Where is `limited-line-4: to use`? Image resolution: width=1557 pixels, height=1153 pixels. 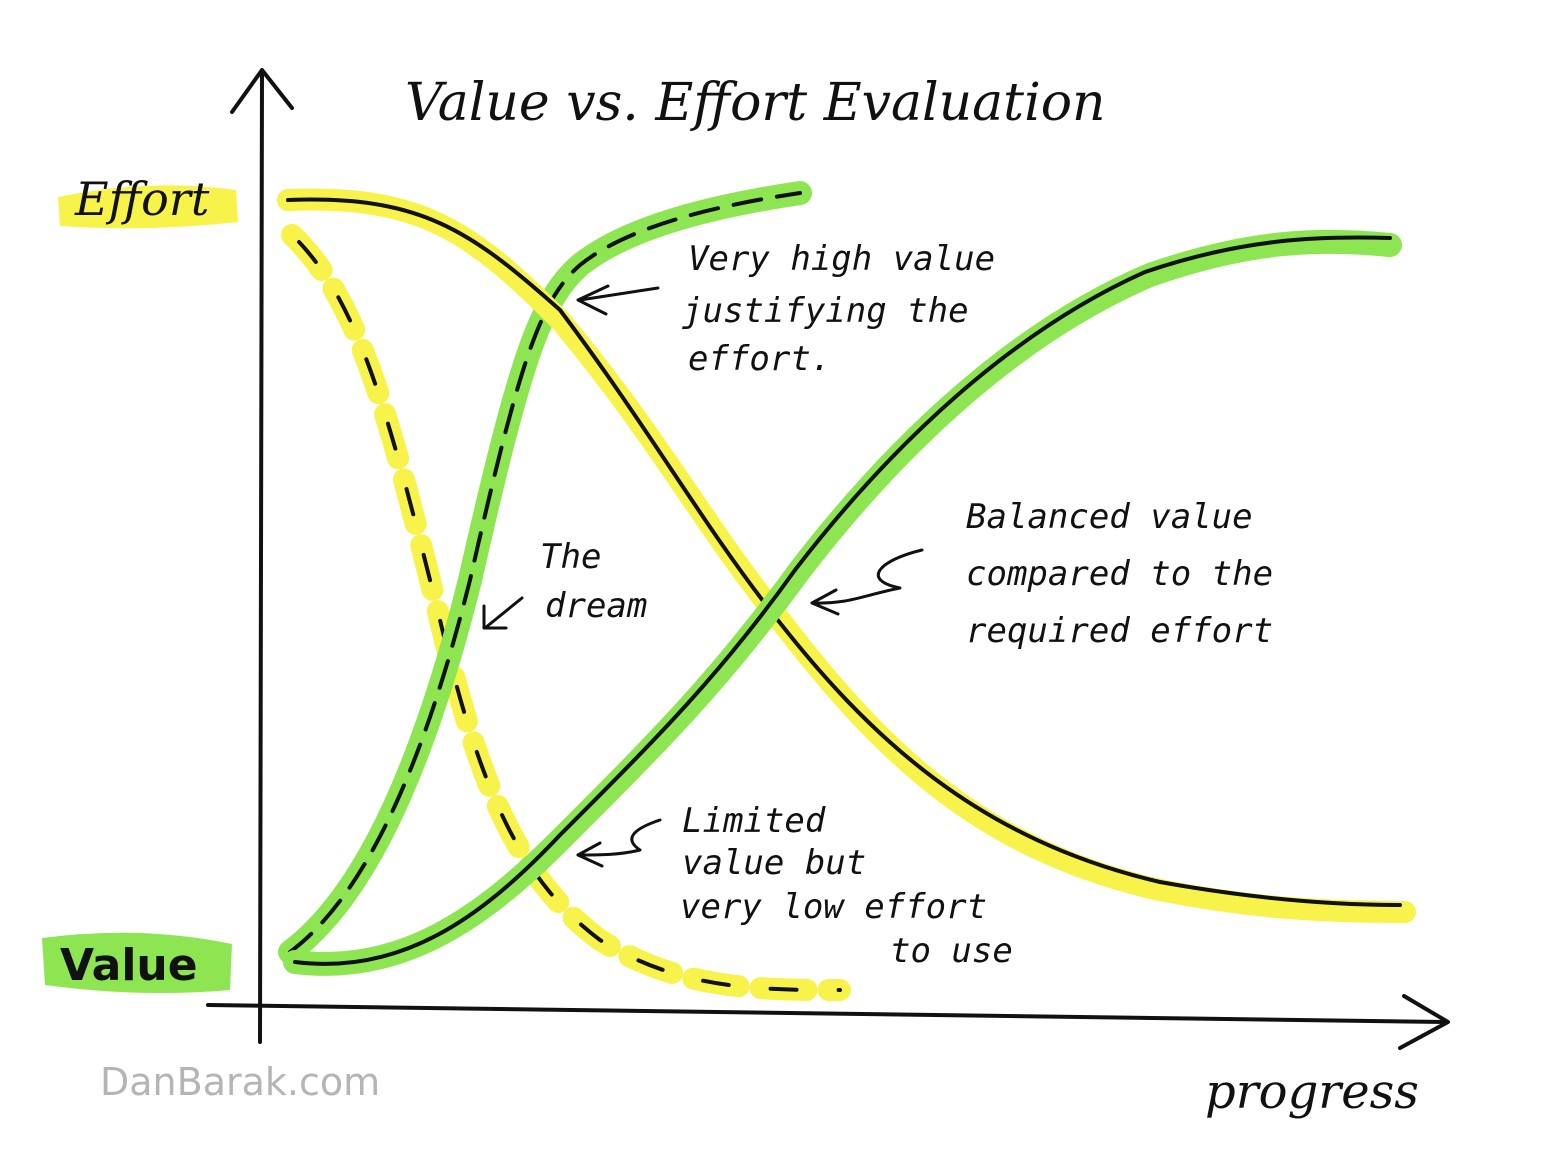 limited-line-4: to use is located at coordinates (951, 951).